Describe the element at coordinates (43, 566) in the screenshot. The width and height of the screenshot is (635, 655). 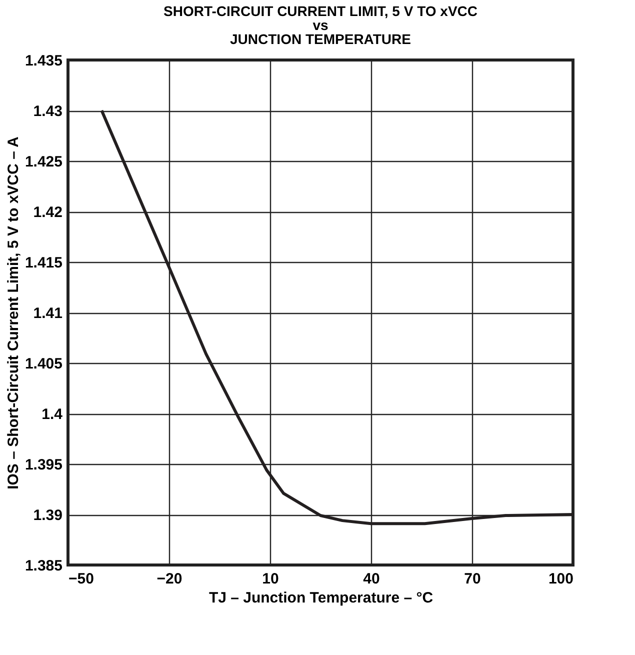
I see `y-tick-label: 1.385` at that location.